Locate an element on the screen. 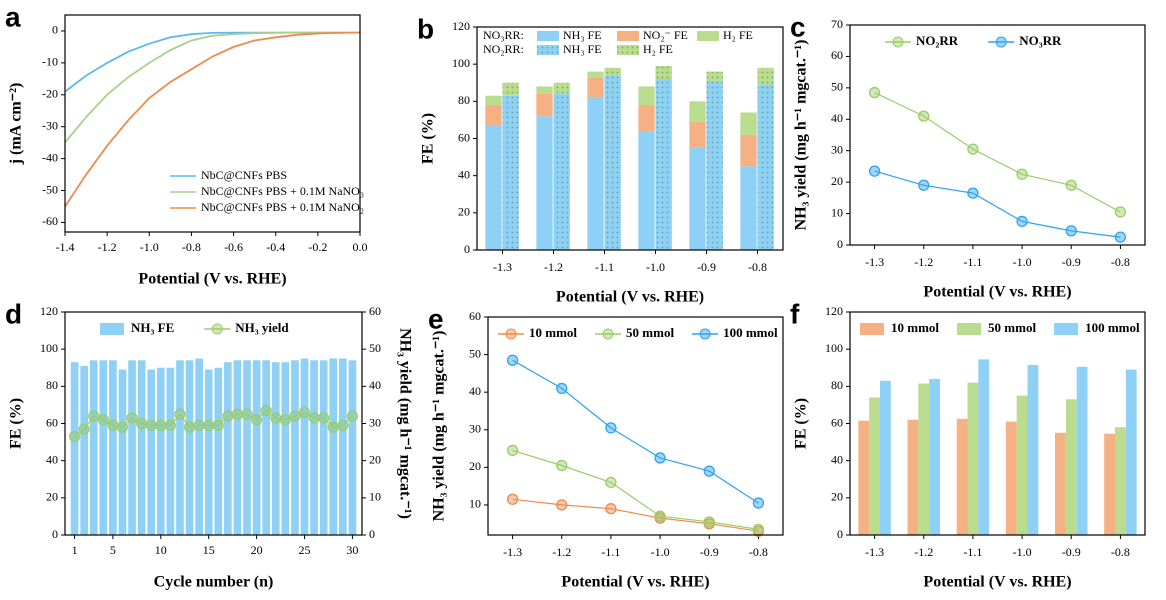 The width and height of the screenshot is (1166, 600). legend-label: 50 mmol is located at coordinates (650, 332).